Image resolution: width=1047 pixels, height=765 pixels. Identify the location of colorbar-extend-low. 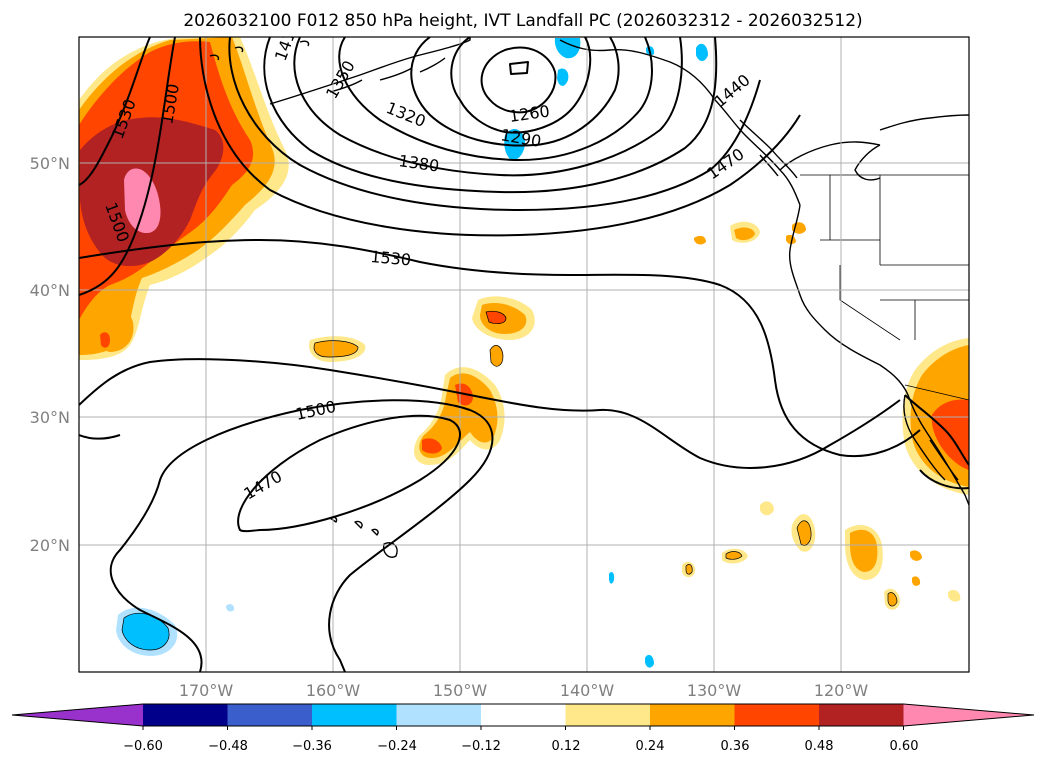
(77, 715).